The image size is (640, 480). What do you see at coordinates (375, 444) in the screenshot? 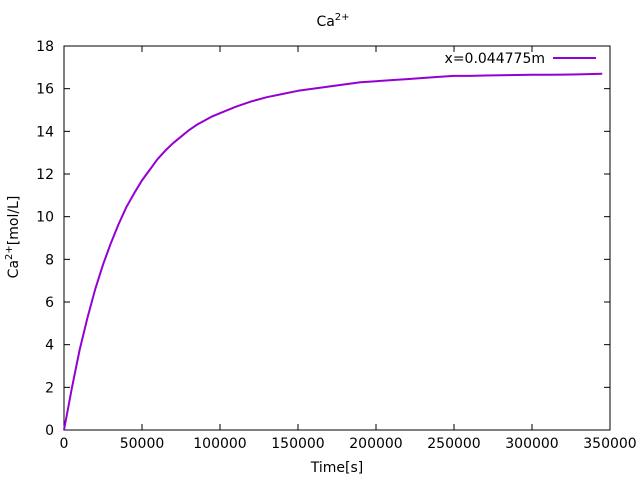
I see `x-tick-label: 200000` at bounding box center [375, 444].